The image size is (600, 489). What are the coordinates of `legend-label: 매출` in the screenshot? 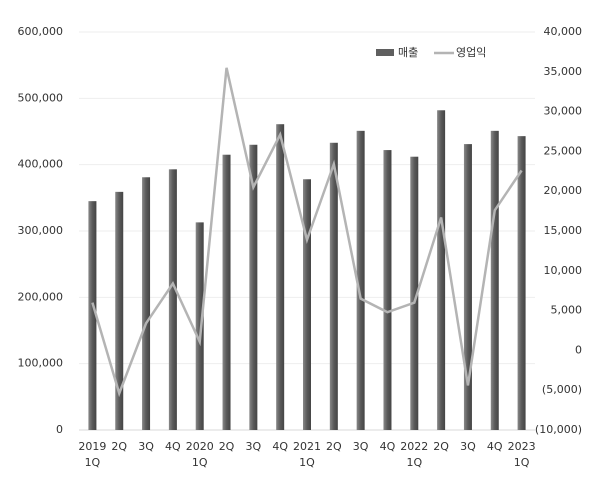 It's located at (408, 52).